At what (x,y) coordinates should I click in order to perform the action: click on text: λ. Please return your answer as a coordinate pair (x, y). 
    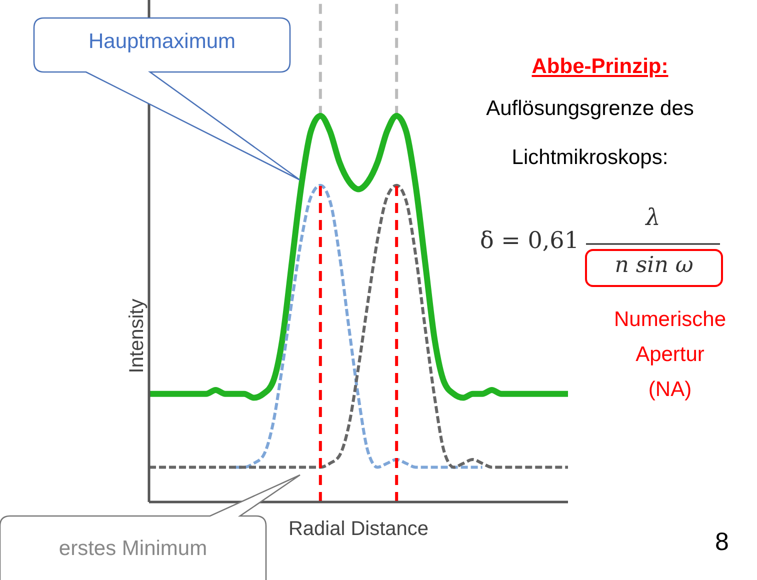
    Looking at the image, I should click on (653, 218).